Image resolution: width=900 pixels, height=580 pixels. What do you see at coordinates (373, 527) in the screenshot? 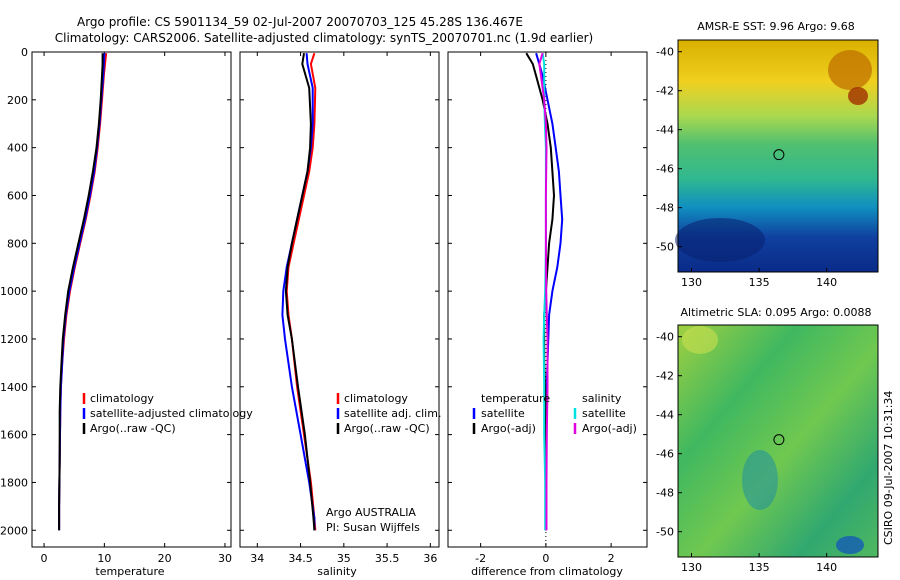
I see `float-pi-note: PI: Susan Wijffels` at bounding box center [373, 527].